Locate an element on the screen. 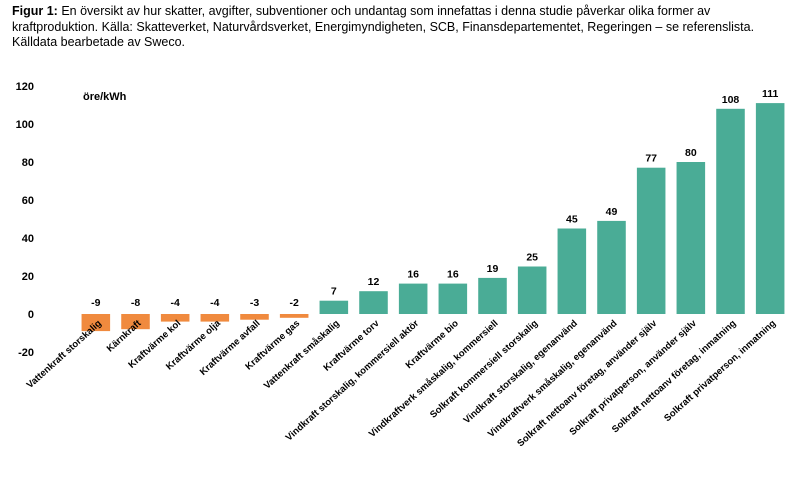  data-label: 77 is located at coordinates (651, 159).